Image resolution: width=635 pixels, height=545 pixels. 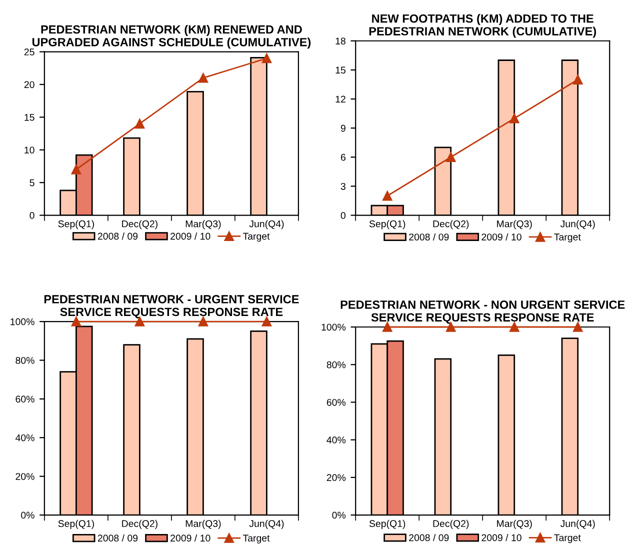 What do you see at coordinates (482, 312) in the screenshot?
I see `chart-title: PEDESTRIAN NETWORK - NON URGENT SERVICE SERVICE REQUESTS RESPONSE RATE` at bounding box center [482, 312].